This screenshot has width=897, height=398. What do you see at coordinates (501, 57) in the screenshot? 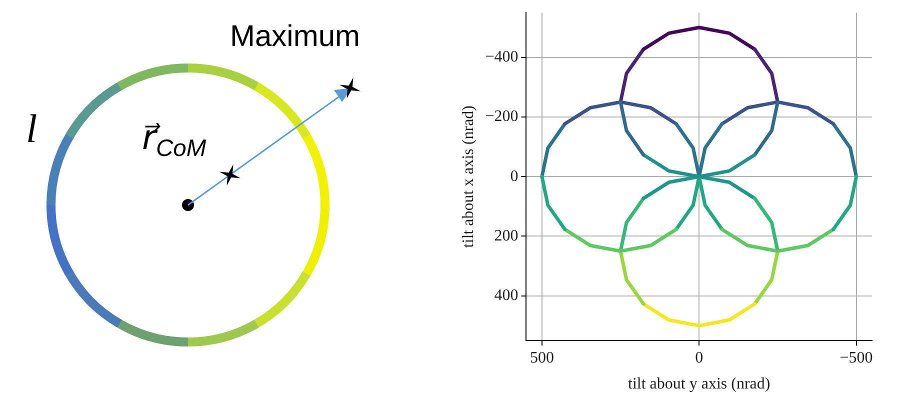
I see `y-tick-label: −400` at bounding box center [501, 57].